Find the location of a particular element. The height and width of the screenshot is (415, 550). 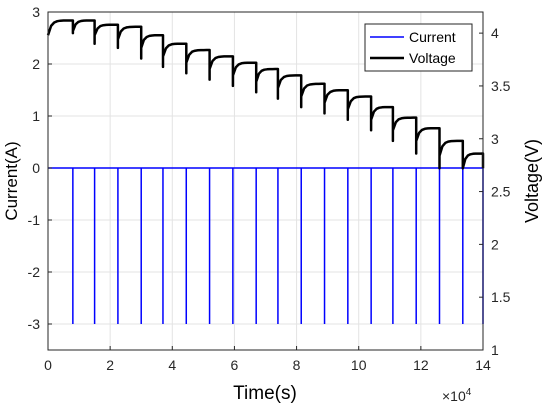

y-right-tick-label: 2 is located at coordinates (495, 244).